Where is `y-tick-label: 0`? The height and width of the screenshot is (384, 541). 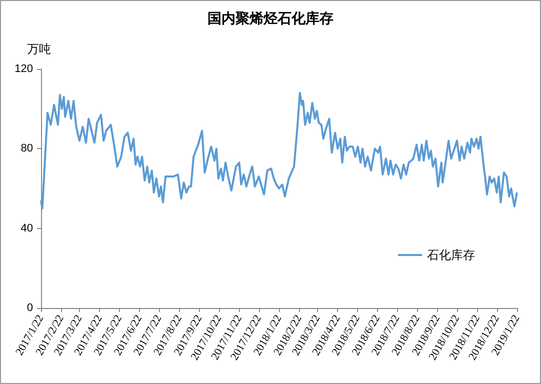
y-tick-label: 0 is located at coordinates (29, 308).